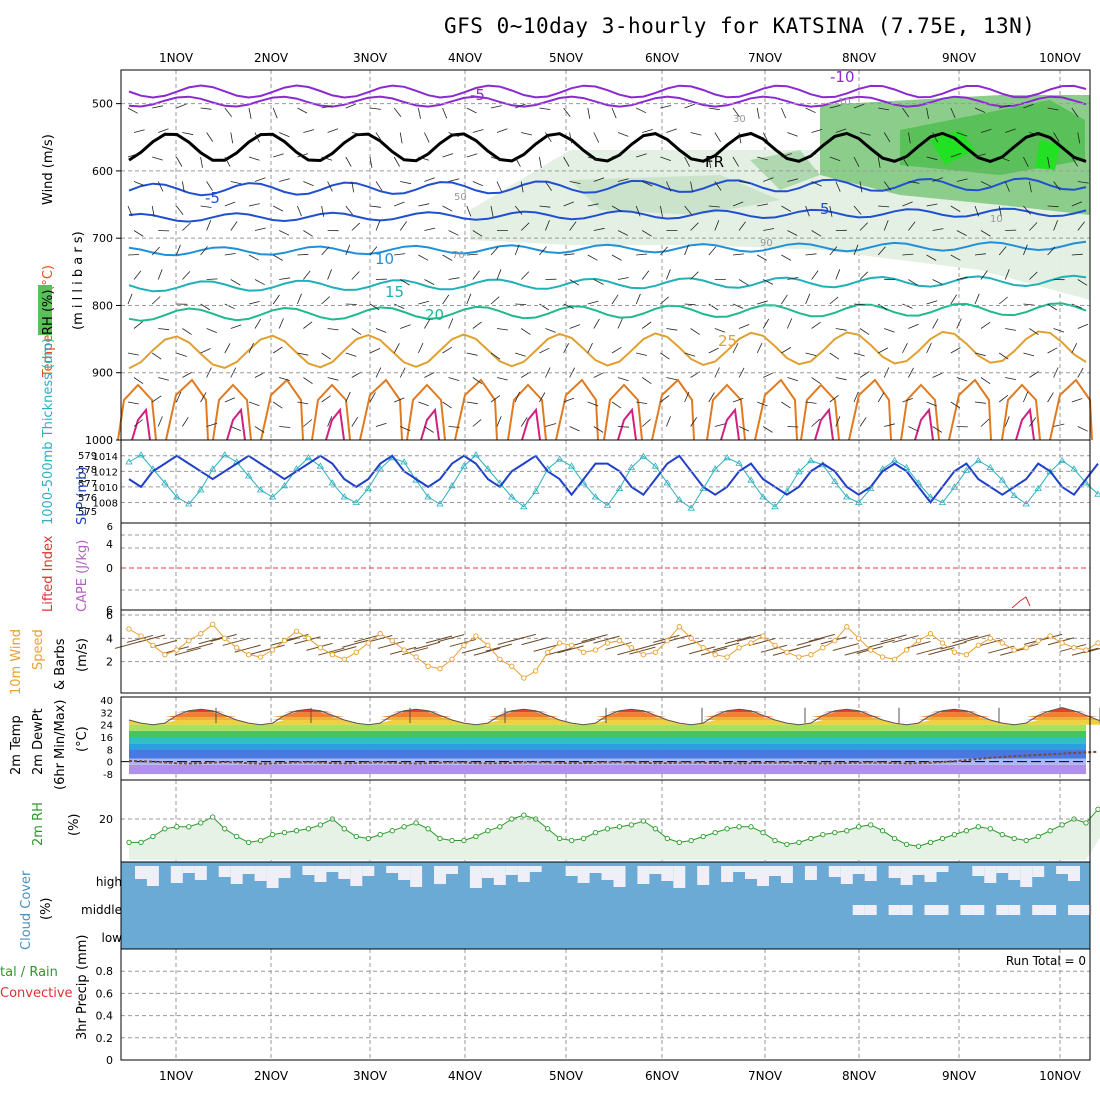 This screenshot has height=1100, width=1100. What do you see at coordinates (106, 726) in the screenshot?
I see `temp-tick-label-2: 24` at bounding box center [106, 726].